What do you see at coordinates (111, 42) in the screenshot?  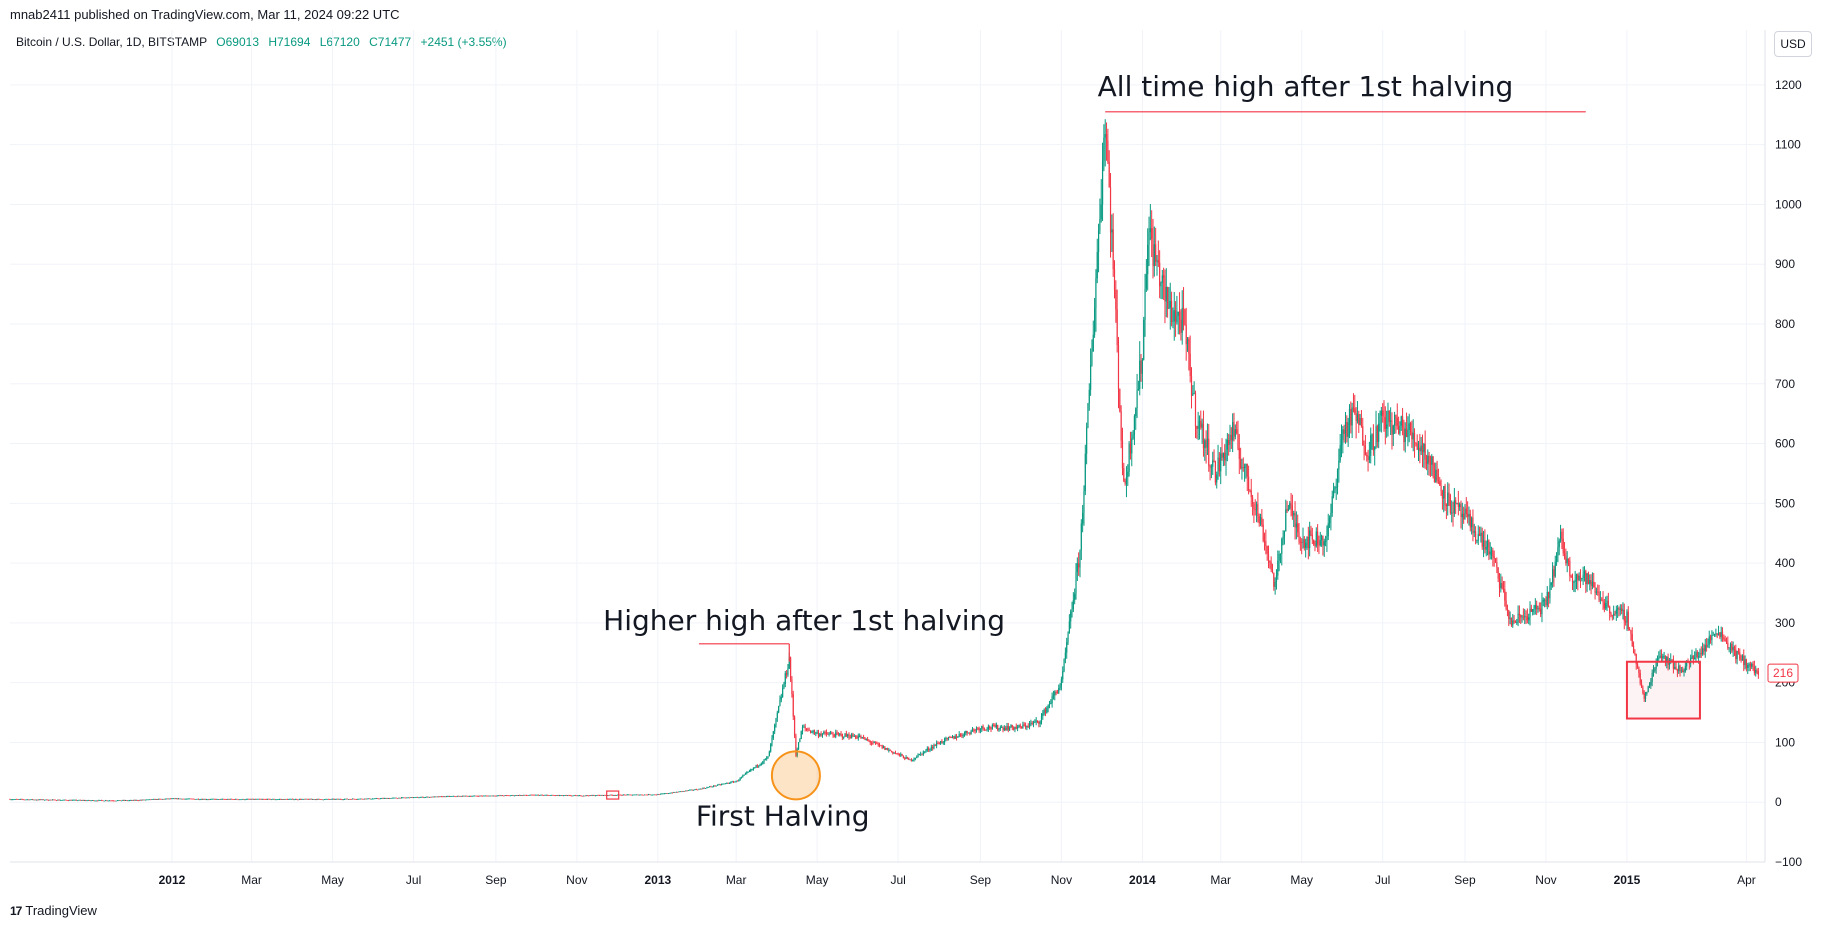 I see `symbol-name: Bitcoin / U.S. Dollar, 1D, BITSTAMP` at bounding box center [111, 42].